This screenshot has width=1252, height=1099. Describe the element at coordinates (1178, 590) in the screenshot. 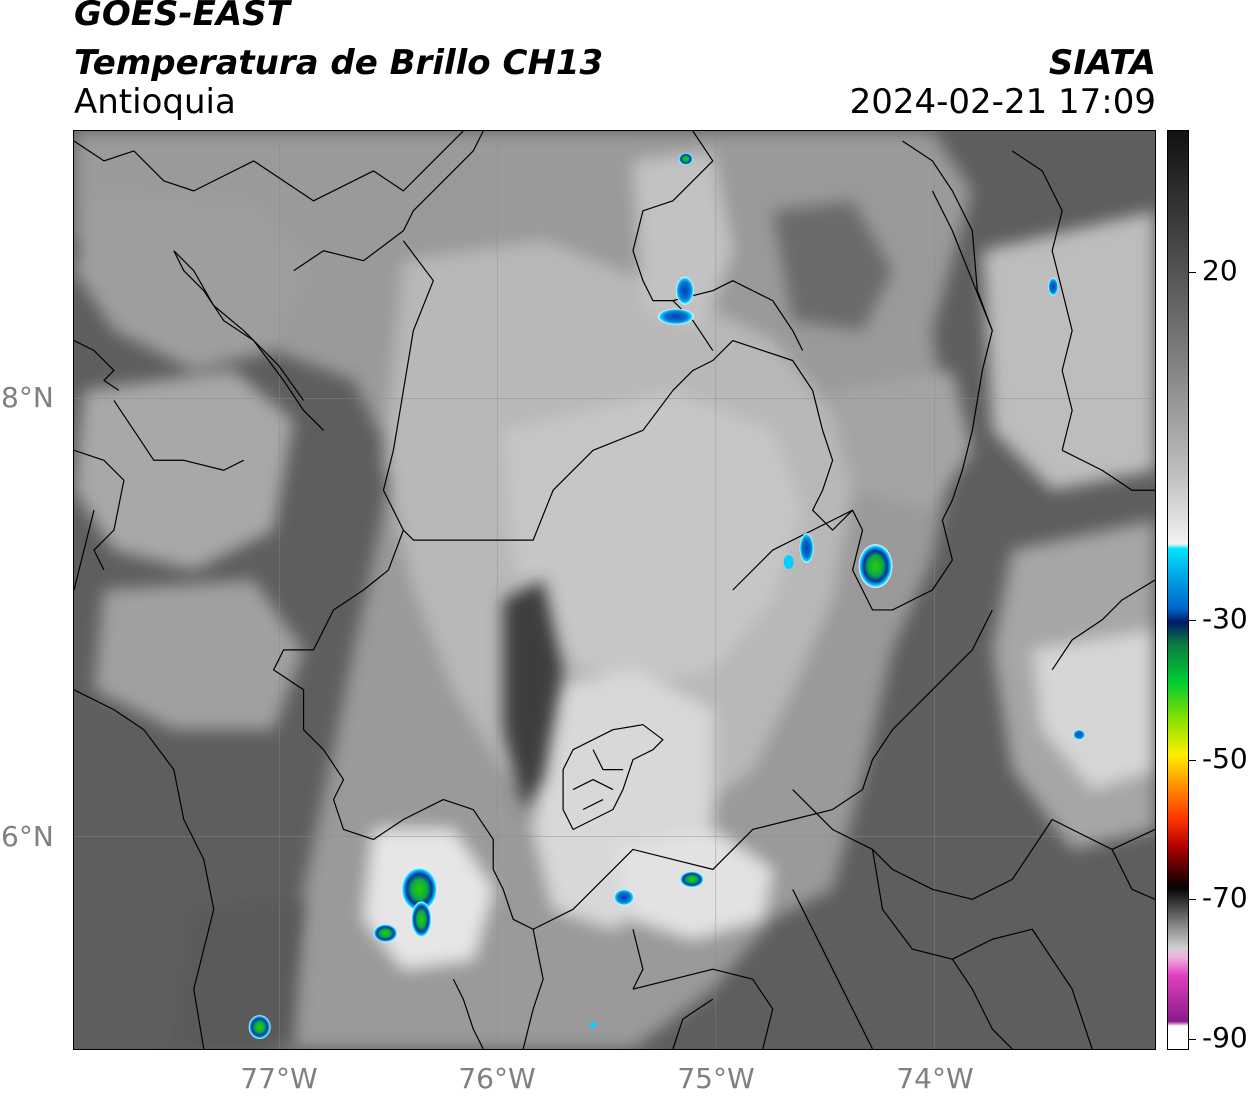

I see `temperature-colorbar` at that location.